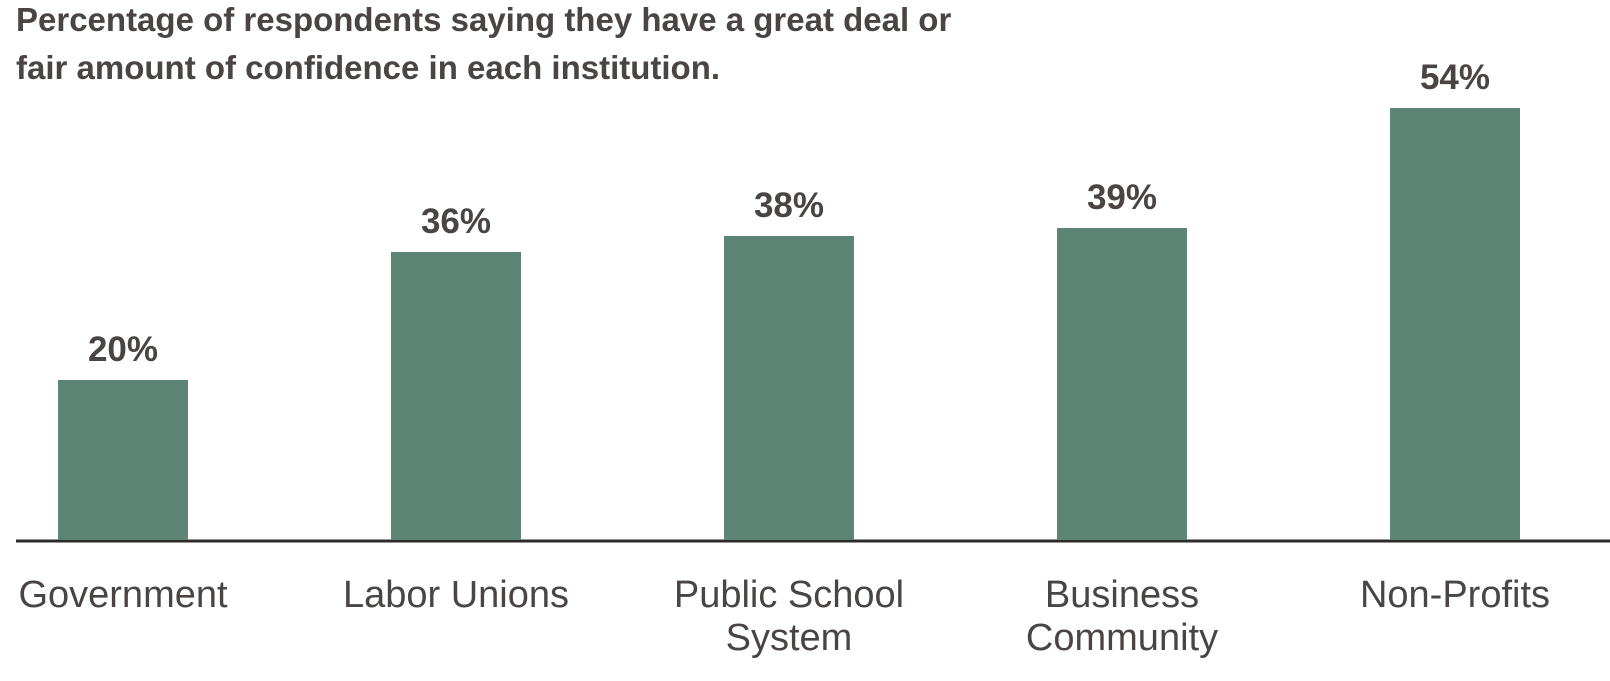 This screenshot has width=1610, height=681. I want to click on value-label: 20%, so click(123, 349).